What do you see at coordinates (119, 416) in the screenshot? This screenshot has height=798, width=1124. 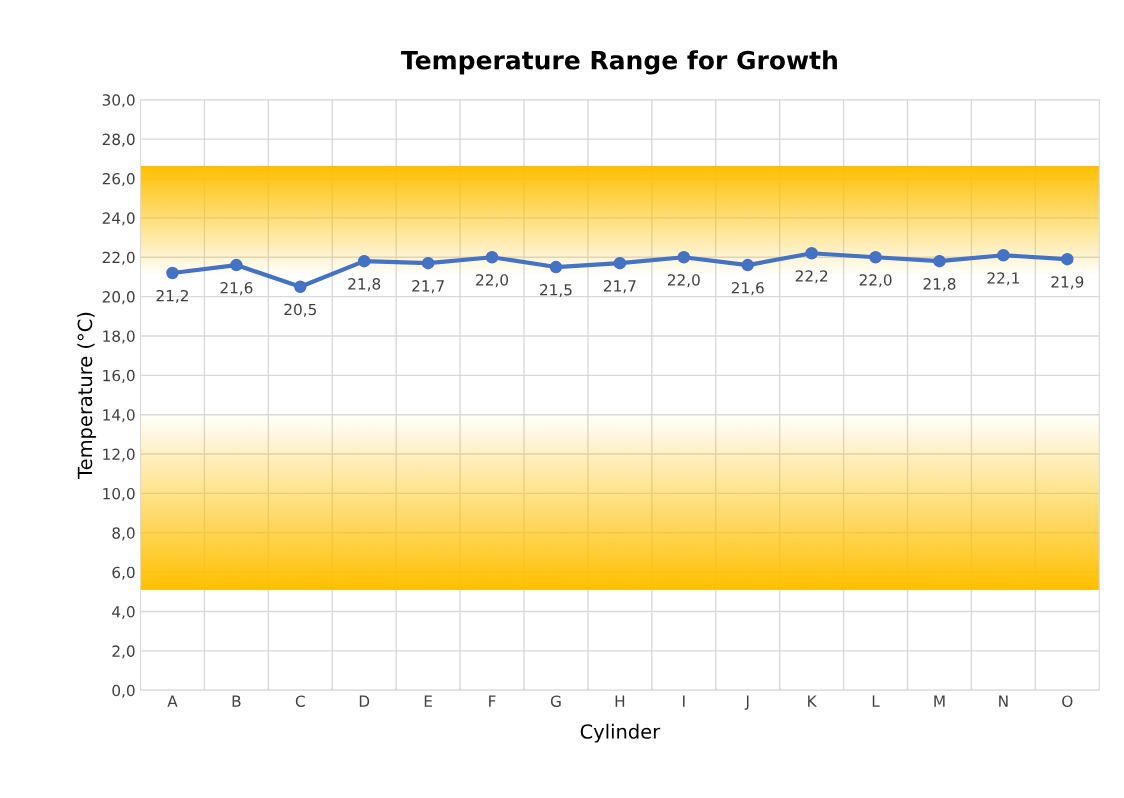 I see `y-tick-label: 14,0` at bounding box center [119, 416].